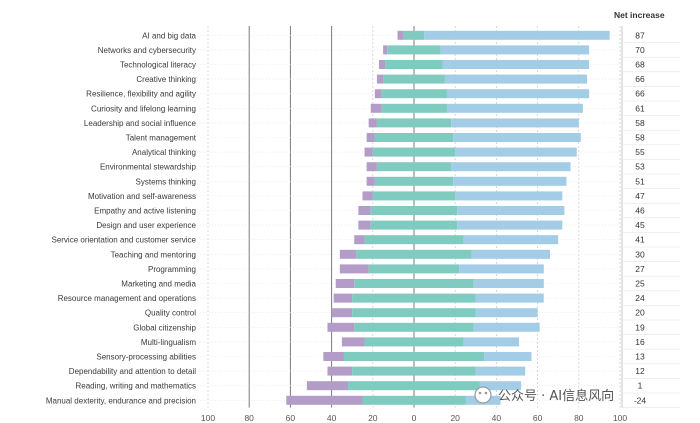  I want to click on category-label: Dependability and attention to detail, so click(132, 371).